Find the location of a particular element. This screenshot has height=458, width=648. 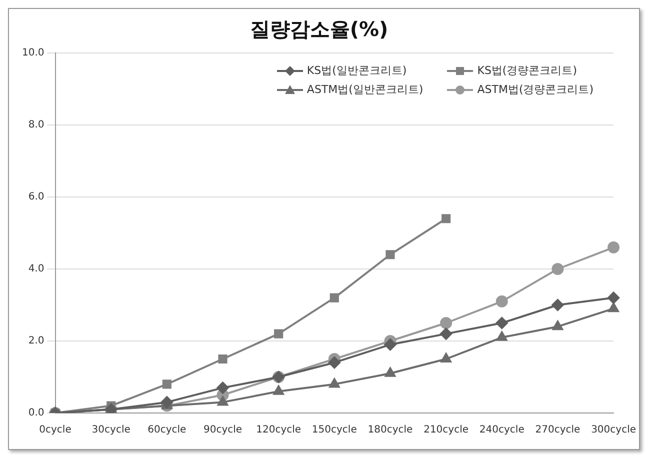

x-tick-label: 90cycle is located at coordinates (222, 430).